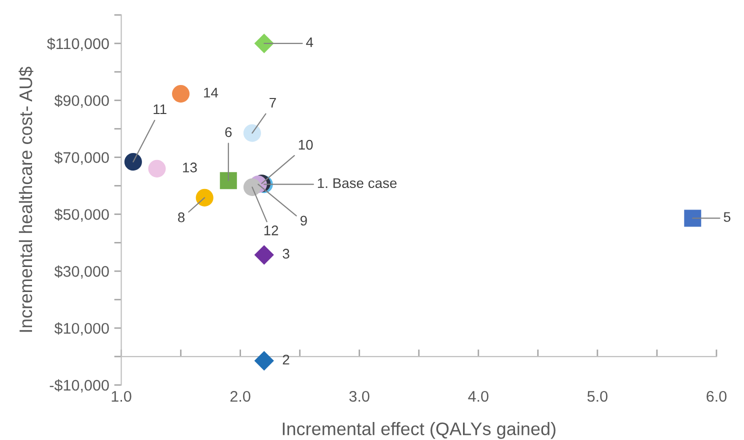 This screenshot has height=440, width=744. What do you see at coordinates (357, 183) in the screenshot?
I see `text: 1. Base case` at bounding box center [357, 183].